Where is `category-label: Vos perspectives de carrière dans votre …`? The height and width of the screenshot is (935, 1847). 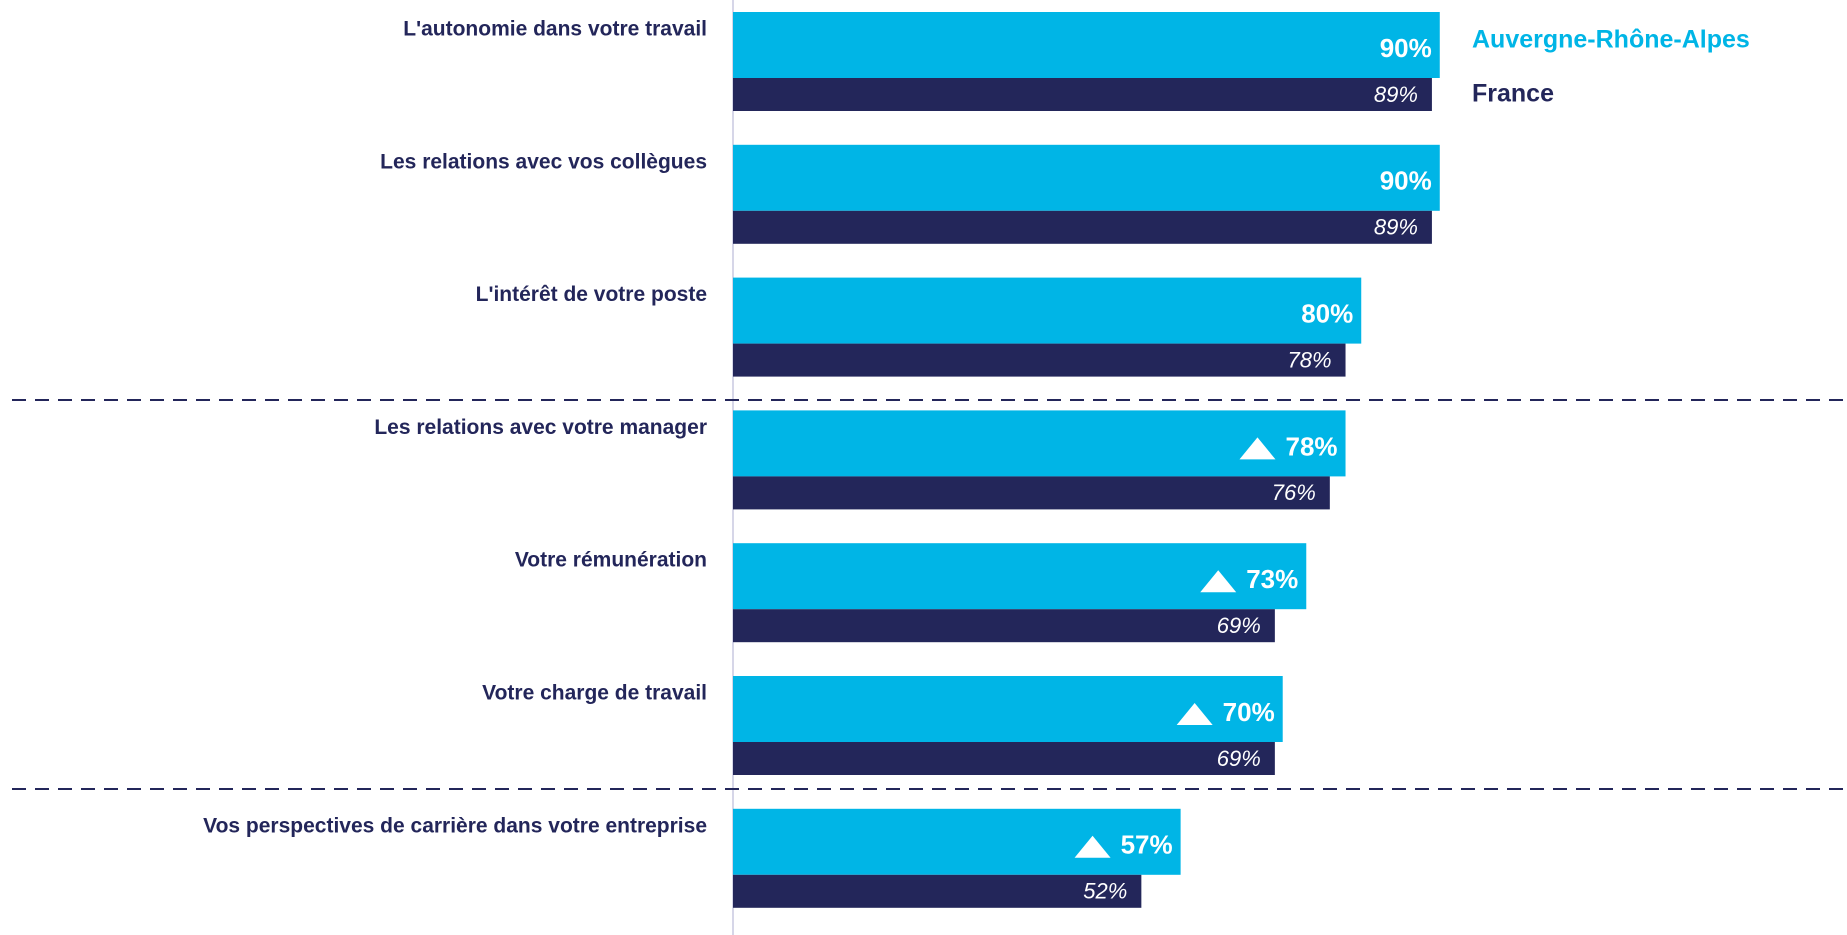 category-label: Vos perspectives de carrière dans votre … is located at coordinates (455, 825).